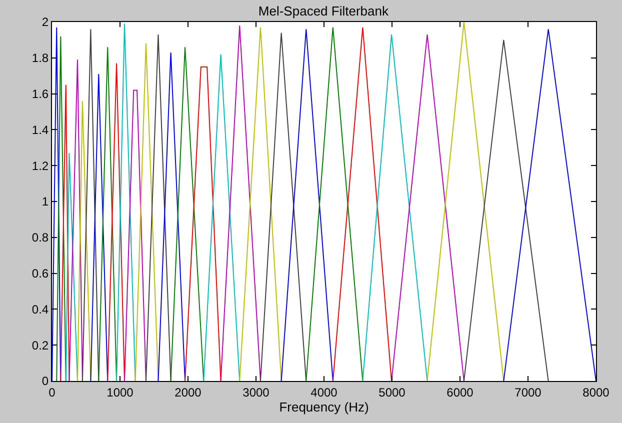 The image size is (622, 423). Describe the element at coordinates (324, 392) in the screenshot. I see `x-tick-label: 4000` at that location.